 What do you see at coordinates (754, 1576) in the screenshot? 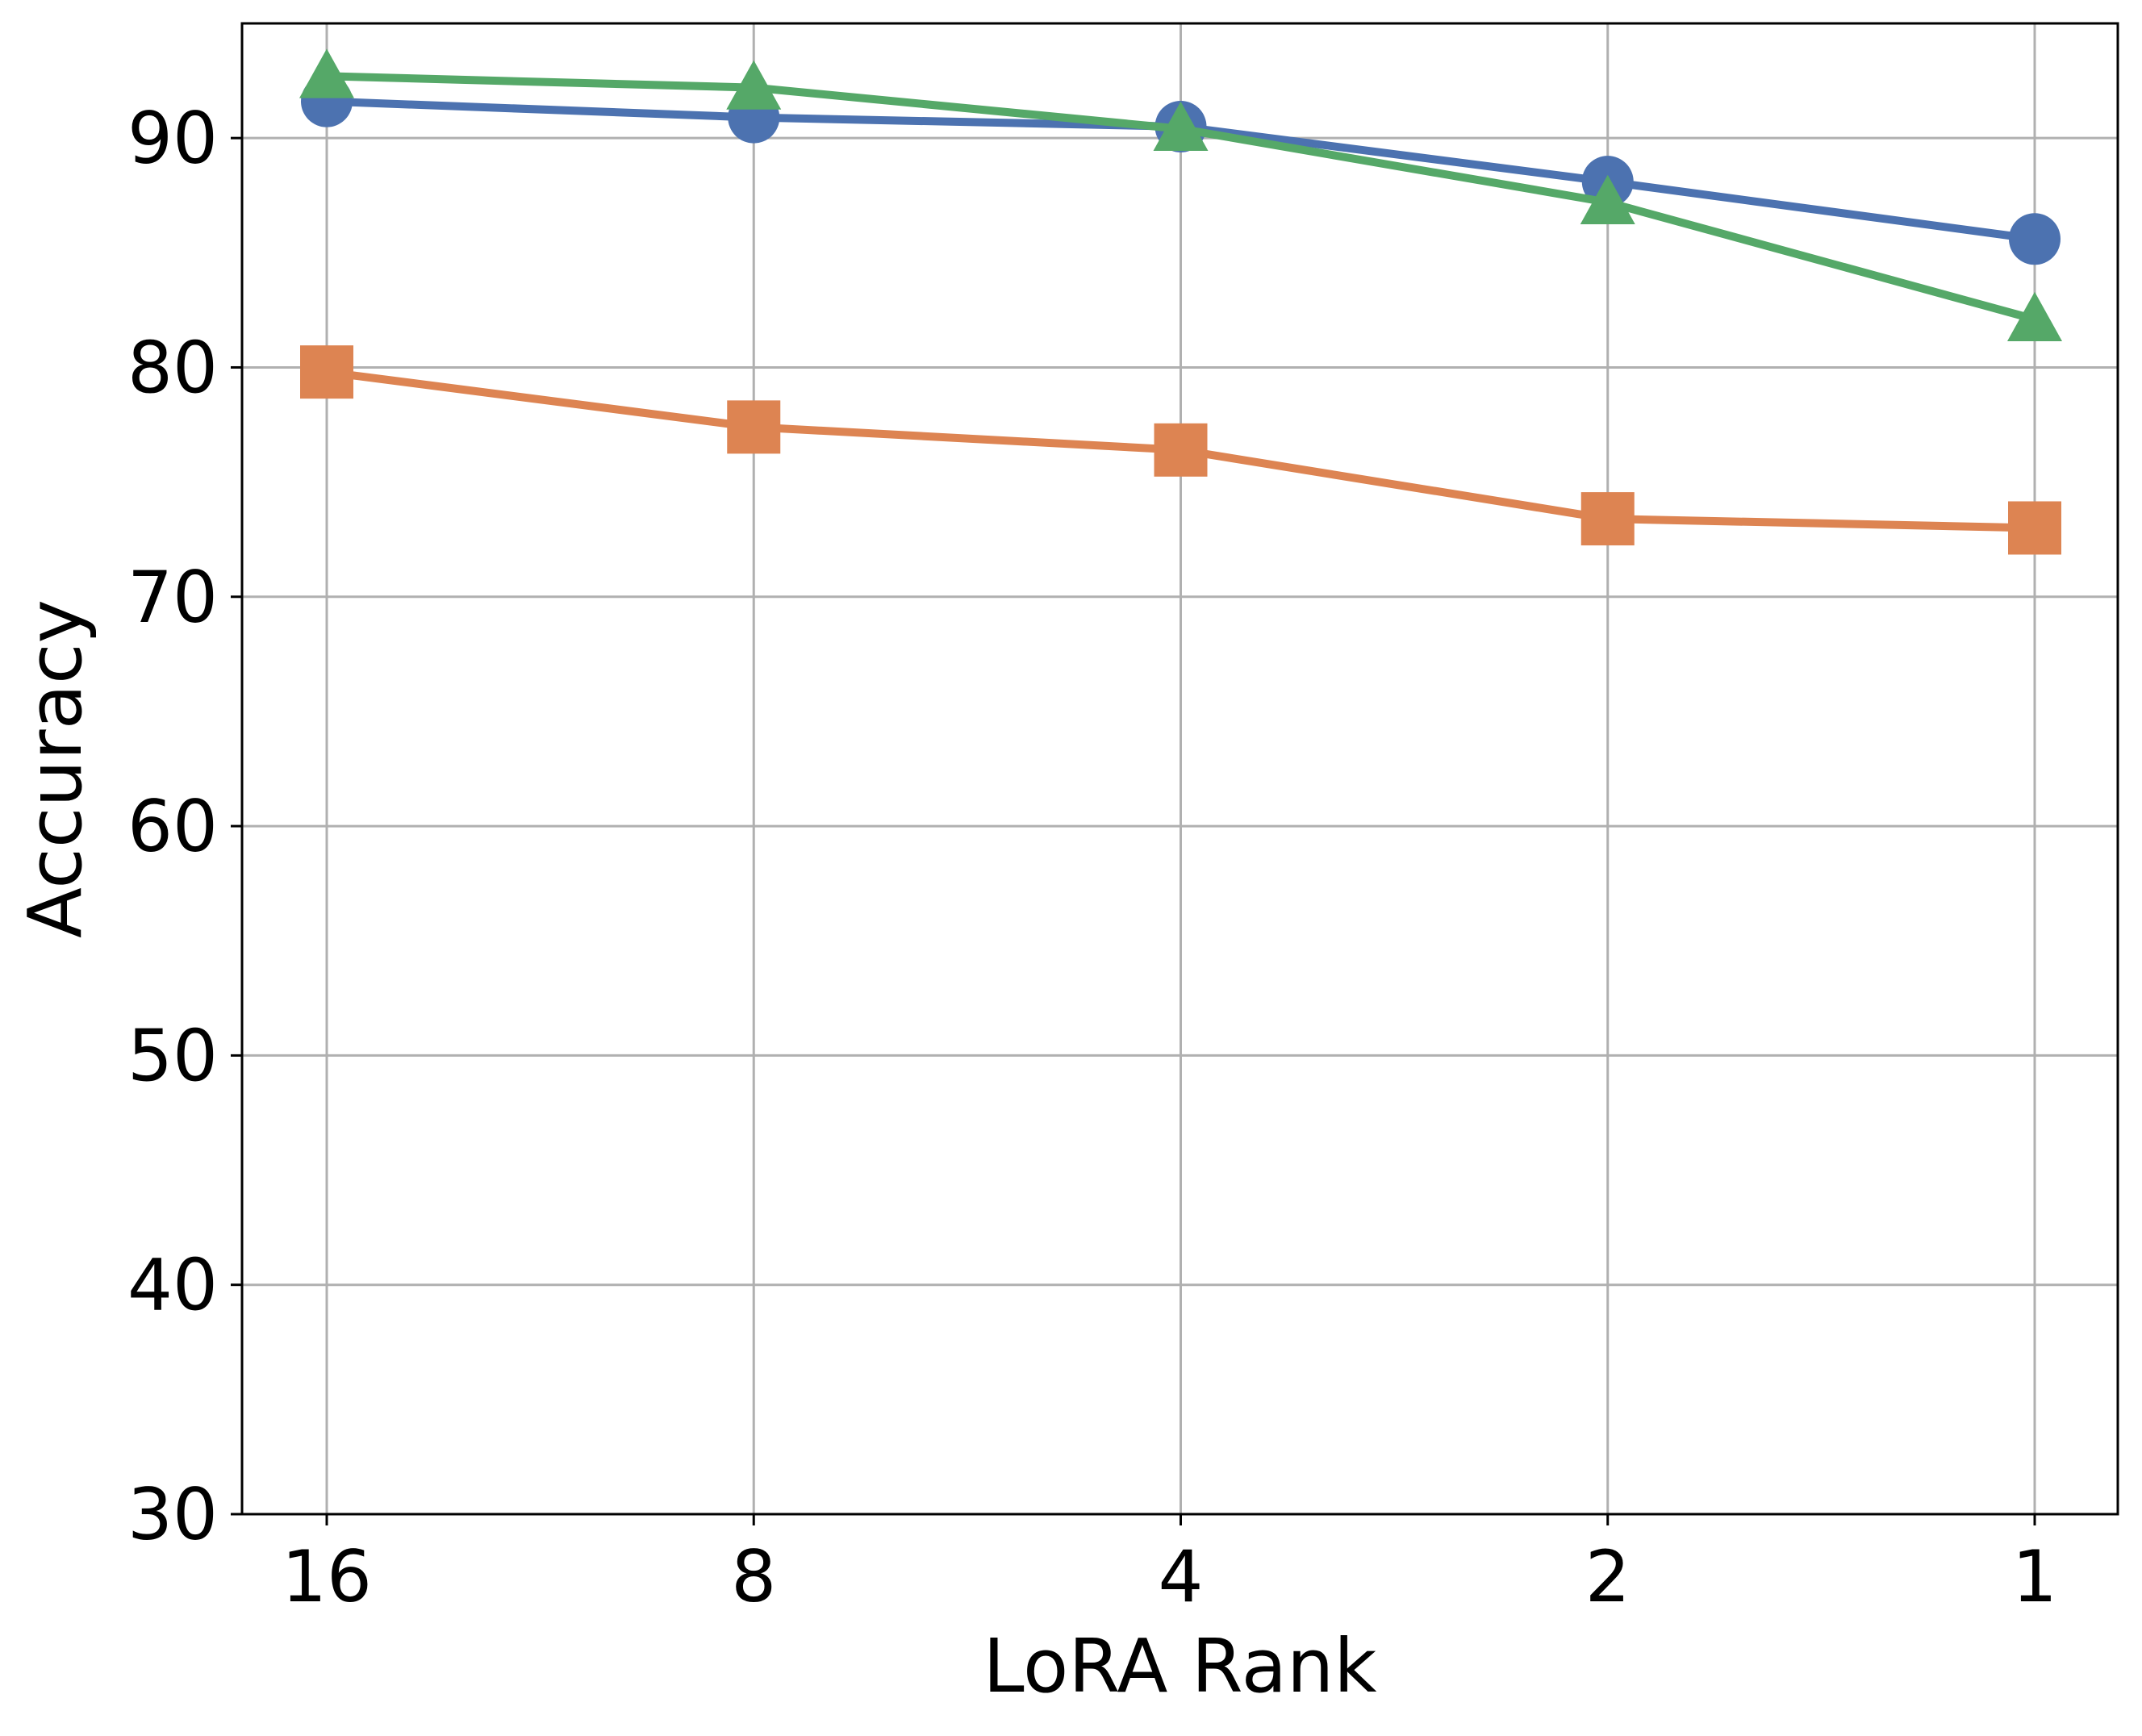
I see `x-tick-label: 8` at bounding box center [754, 1576].